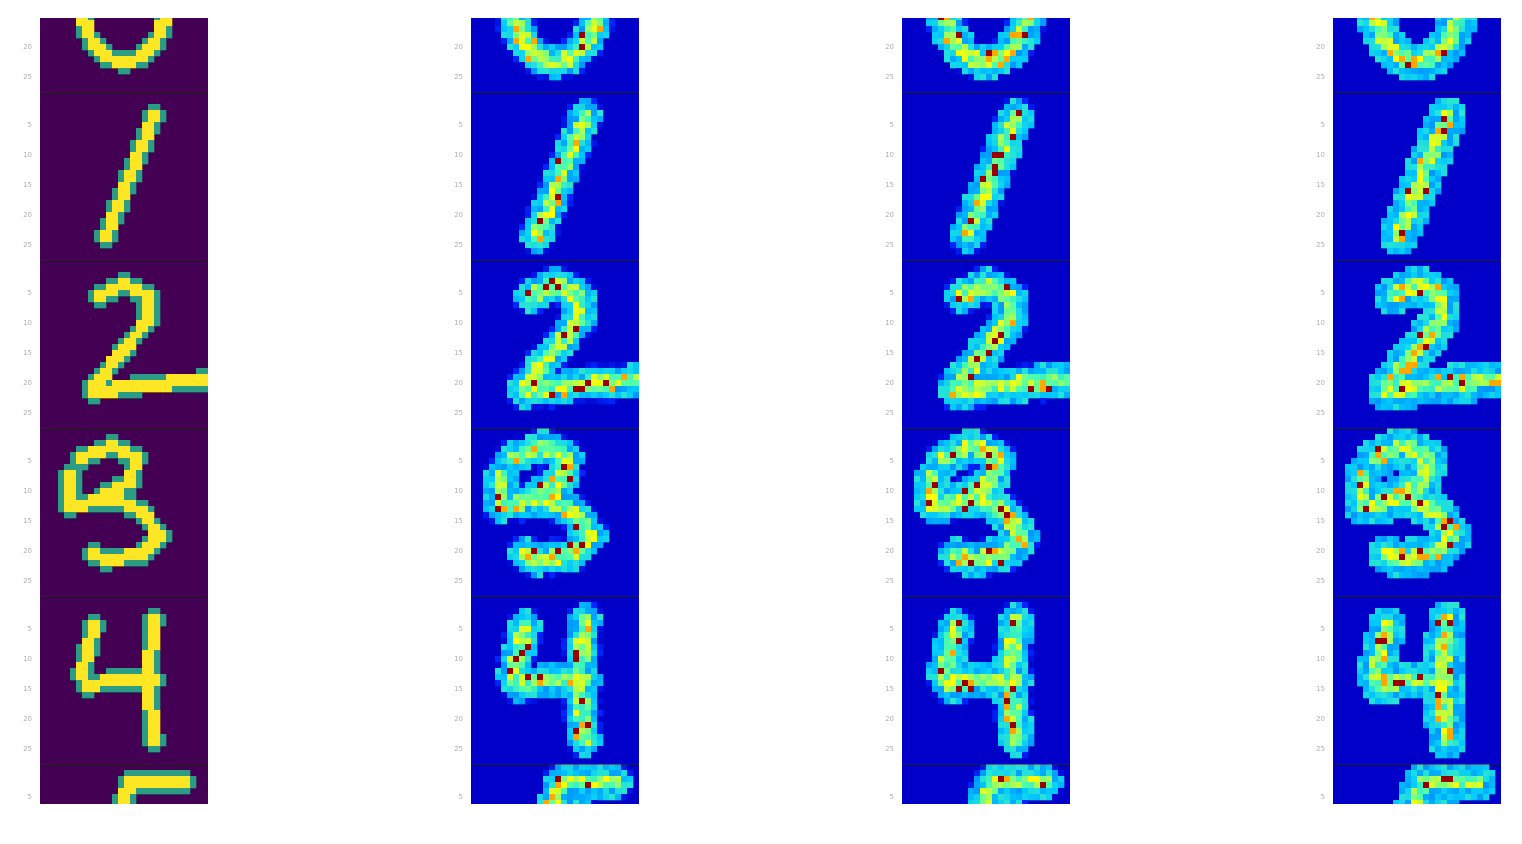  What do you see at coordinates (889, 521) in the screenshot?
I see `ytick-label: 15` at bounding box center [889, 521].